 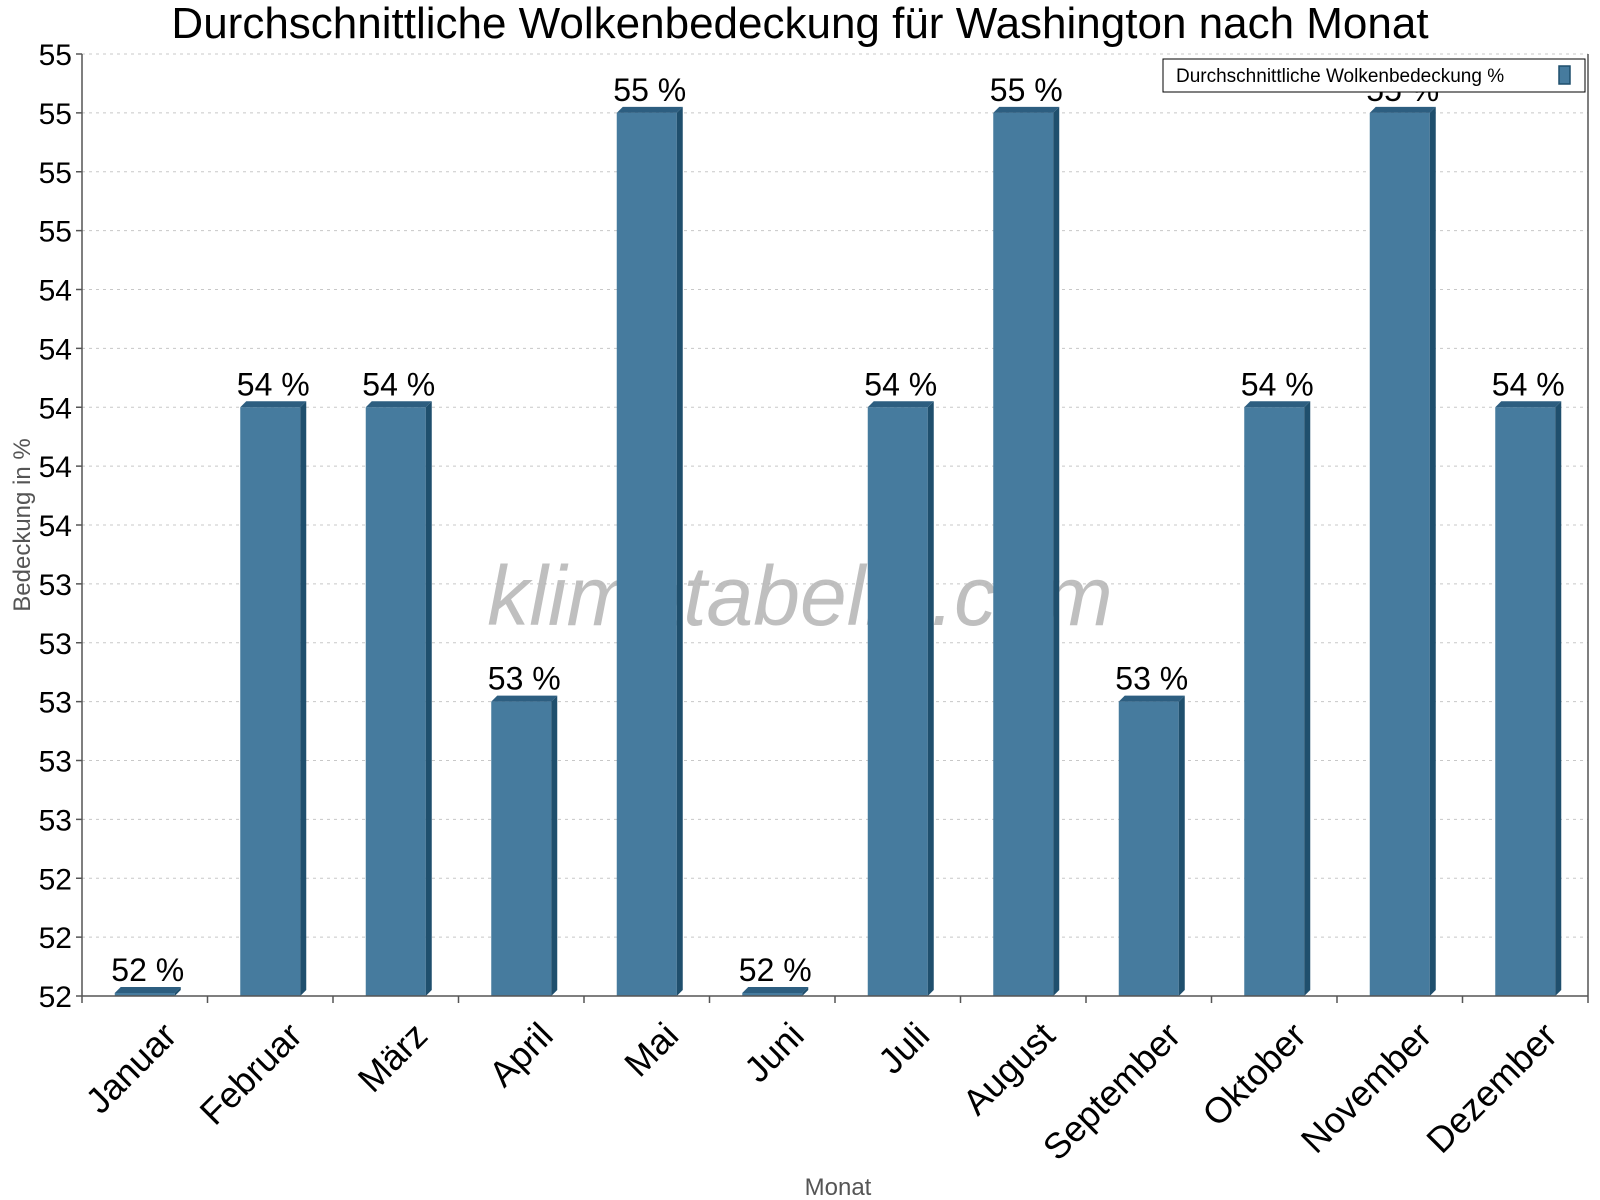 I want to click on legend-box, so click(x=1374, y=75).